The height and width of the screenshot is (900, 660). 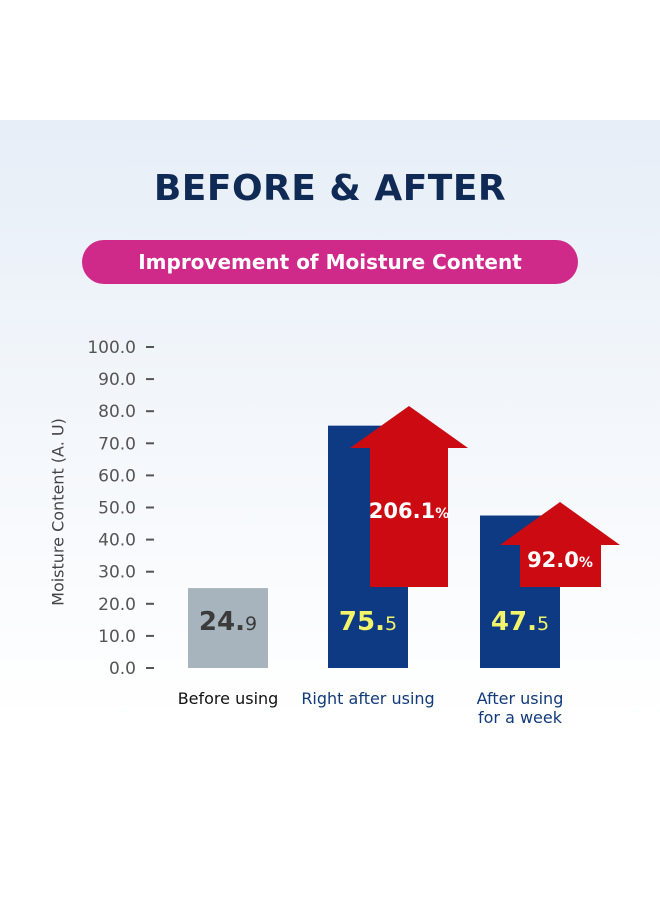 What do you see at coordinates (228, 622) in the screenshot?
I see `bar-value-label: 24.9` at bounding box center [228, 622].